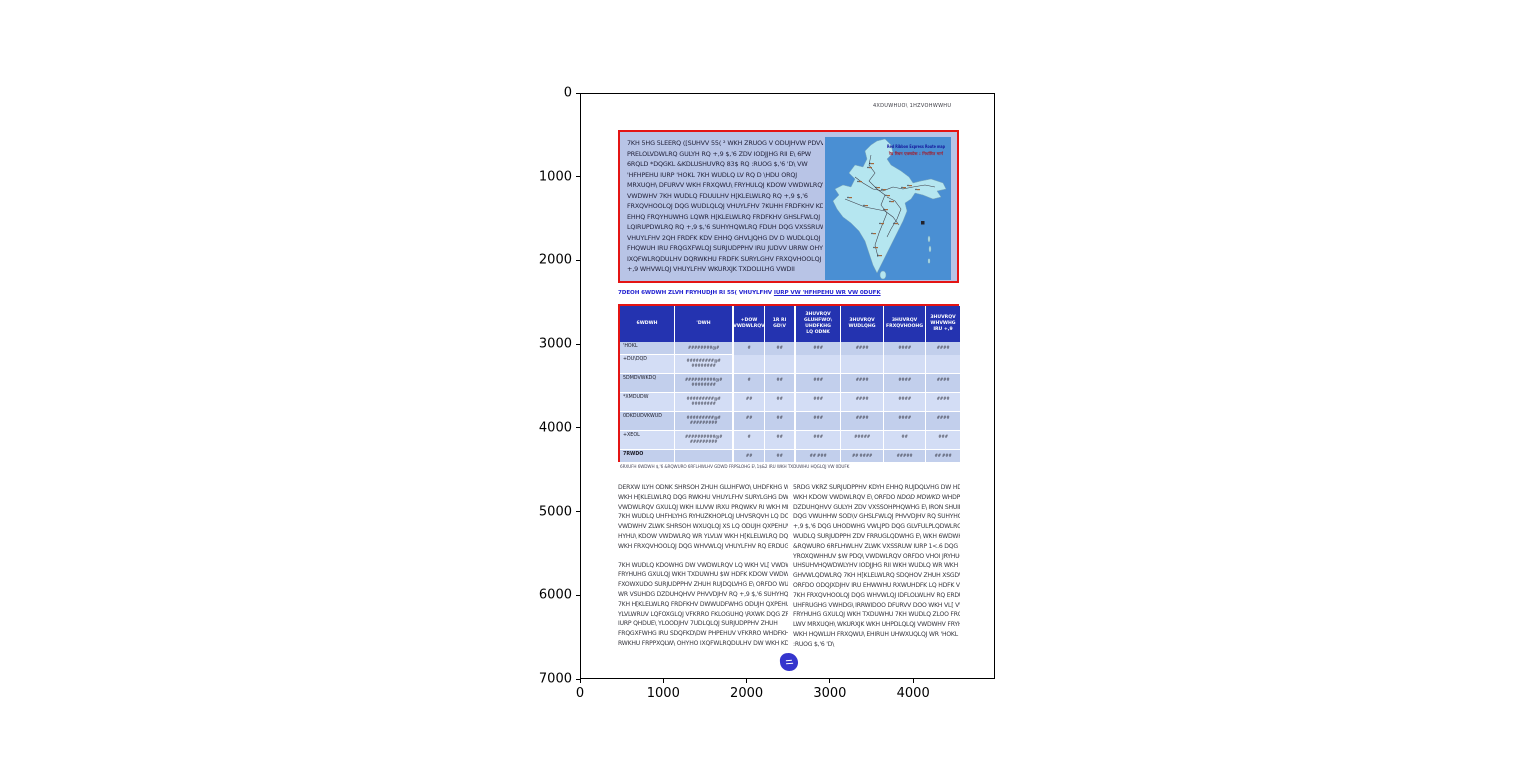 The image size is (1536, 767). What do you see at coordinates (827, 293) in the screenshot?
I see `caption-underlined-text: IURP VW 'HFHPEHU WR VW 0DUFK` at bounding box center [827, 293].